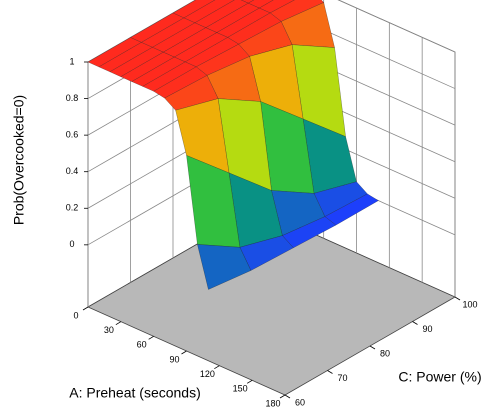  What do you see at coordinates (72, 135) in the screenshot?
I see `z-tick-label: 0.6` at bounding box center [72, 135].